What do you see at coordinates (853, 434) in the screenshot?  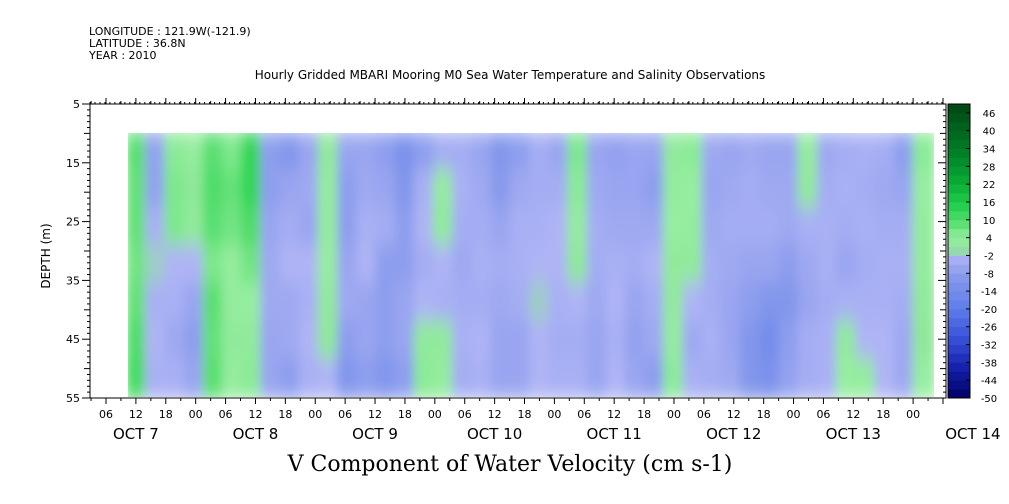 I see `x-day-label: OCT 13` at bounding box center [853, 434].